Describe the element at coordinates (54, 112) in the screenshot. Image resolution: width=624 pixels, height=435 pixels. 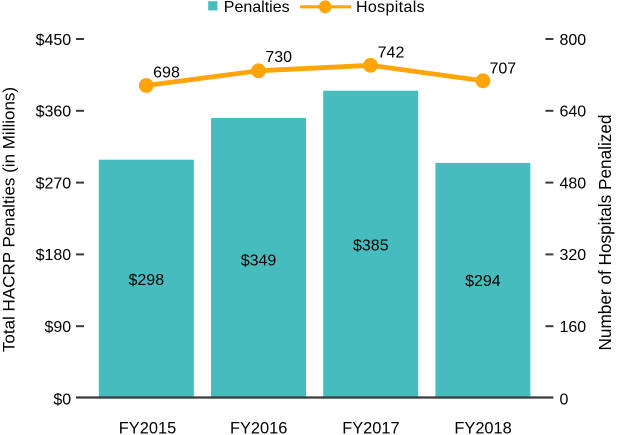
I see `svg-text: $360` at that location.